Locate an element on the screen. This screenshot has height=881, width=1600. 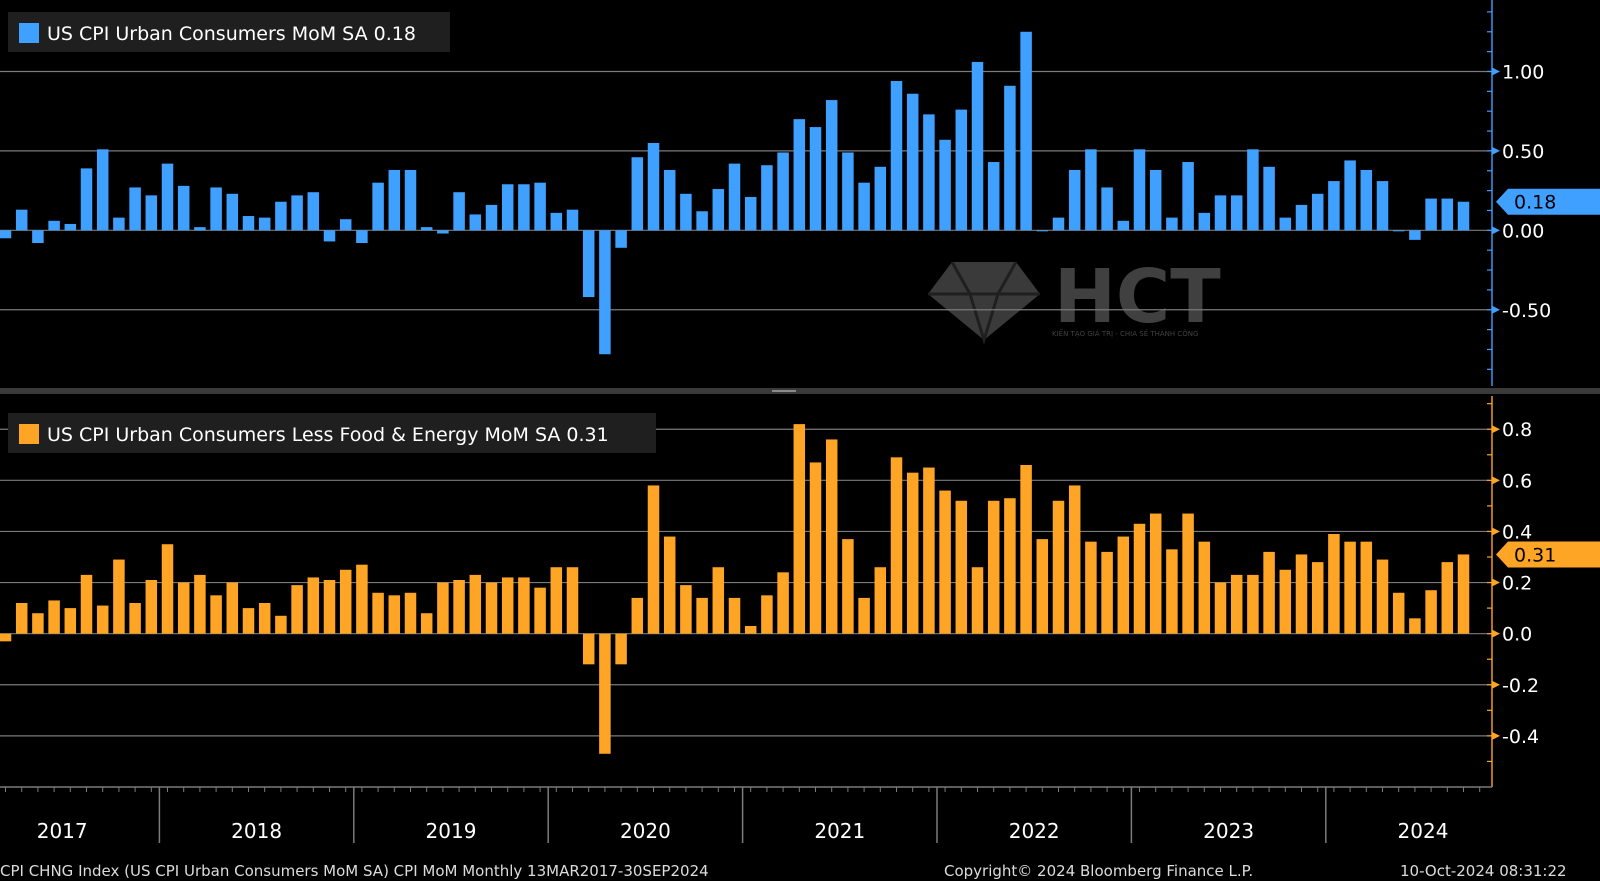
panel-divider-handle is located at coordinates (784, 391).